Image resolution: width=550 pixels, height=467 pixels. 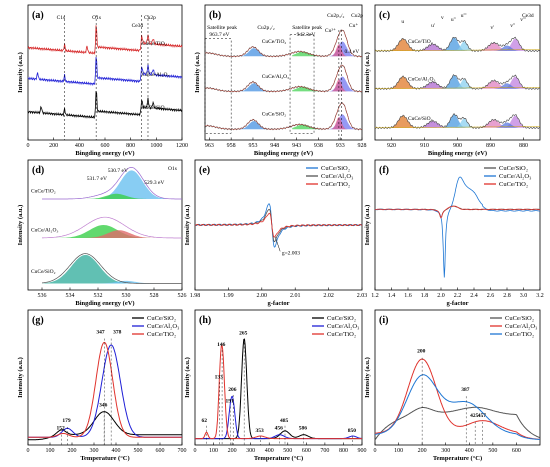 I want to click on x-tick-label: 900, so click(x=457, y=146).